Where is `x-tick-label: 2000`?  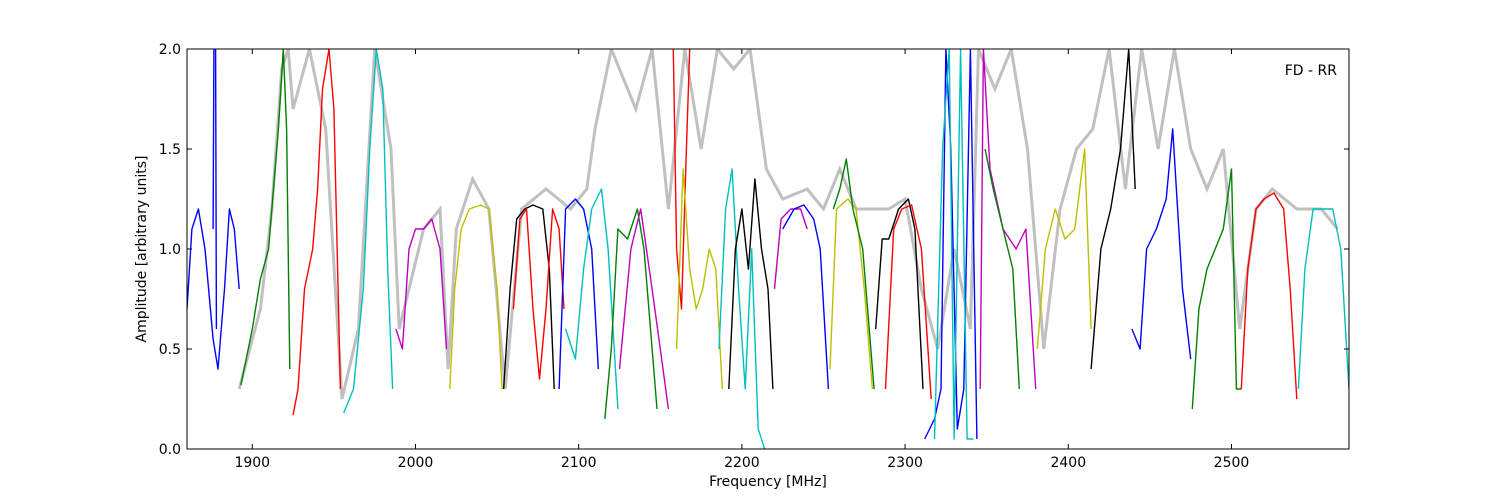 x-tick-label: 2000 is located at coordinates (416, 463).